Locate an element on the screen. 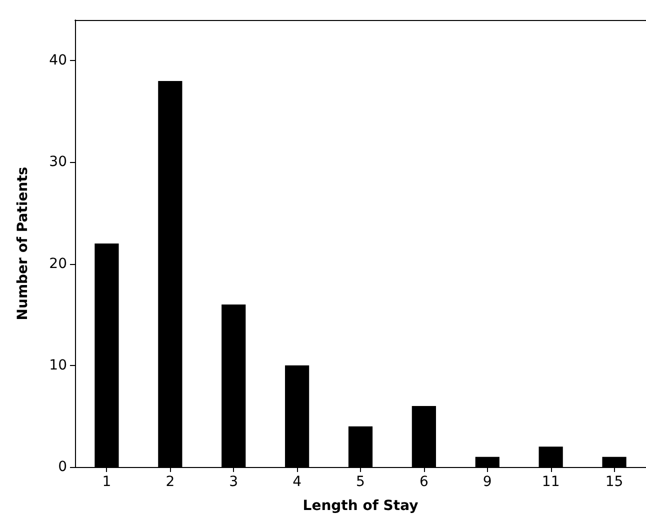 This screenshot has height=523, width=646. x-tick-label: 4 is located at coordinates (297, 482).